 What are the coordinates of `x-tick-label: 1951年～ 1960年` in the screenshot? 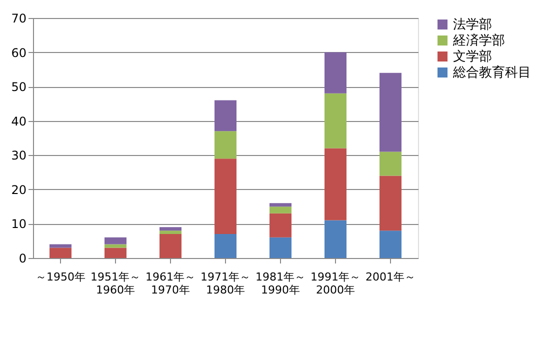 It's located at (115, 283).